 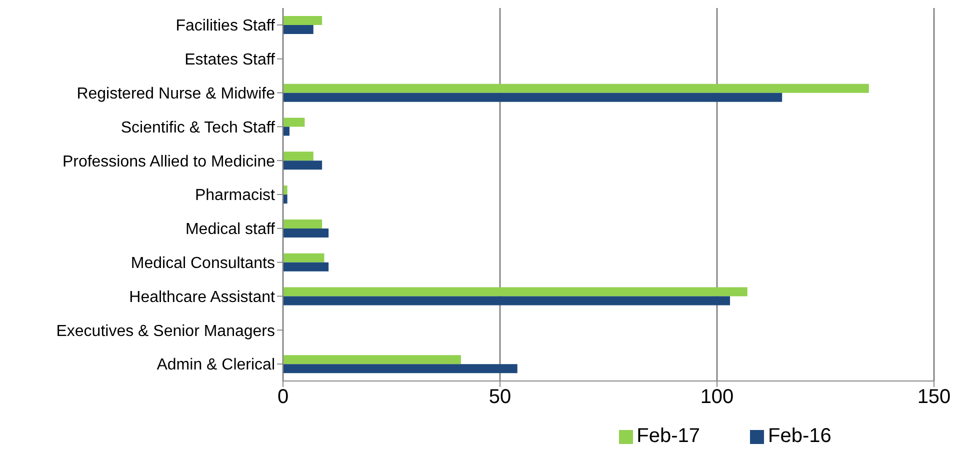 What do you see at coordinates (235, 195) in the screenshot?
I see `y-tick-label: Pharmacist` at bounding box center [235, 195].